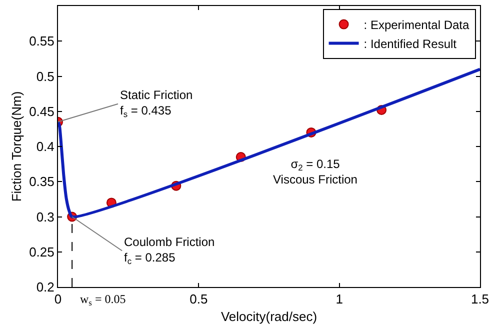  What do you see at coordinates (16, 146) in the screenshot?
I see `y-axis-title: Fiction Torque(Nm)` at bounding box center [16, 146].